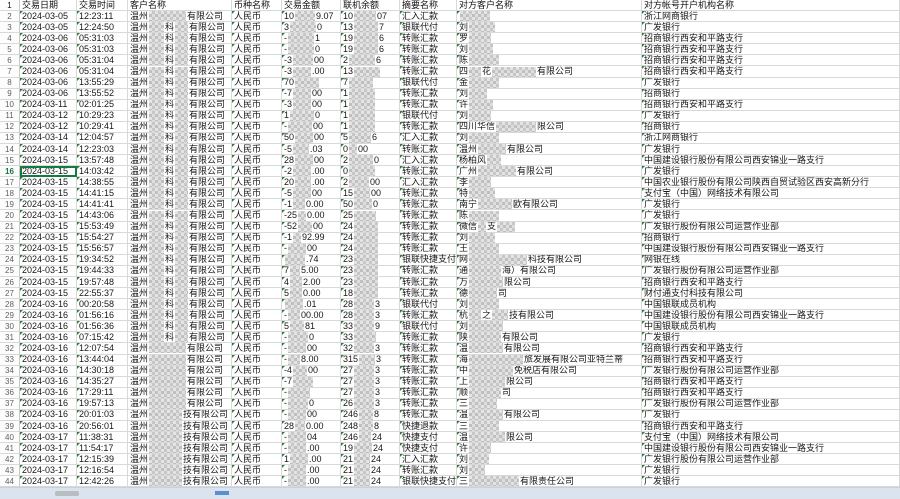  Describe the element at coordinates (10, 294) in the screenshot. I see `row-number: 27` at that location.